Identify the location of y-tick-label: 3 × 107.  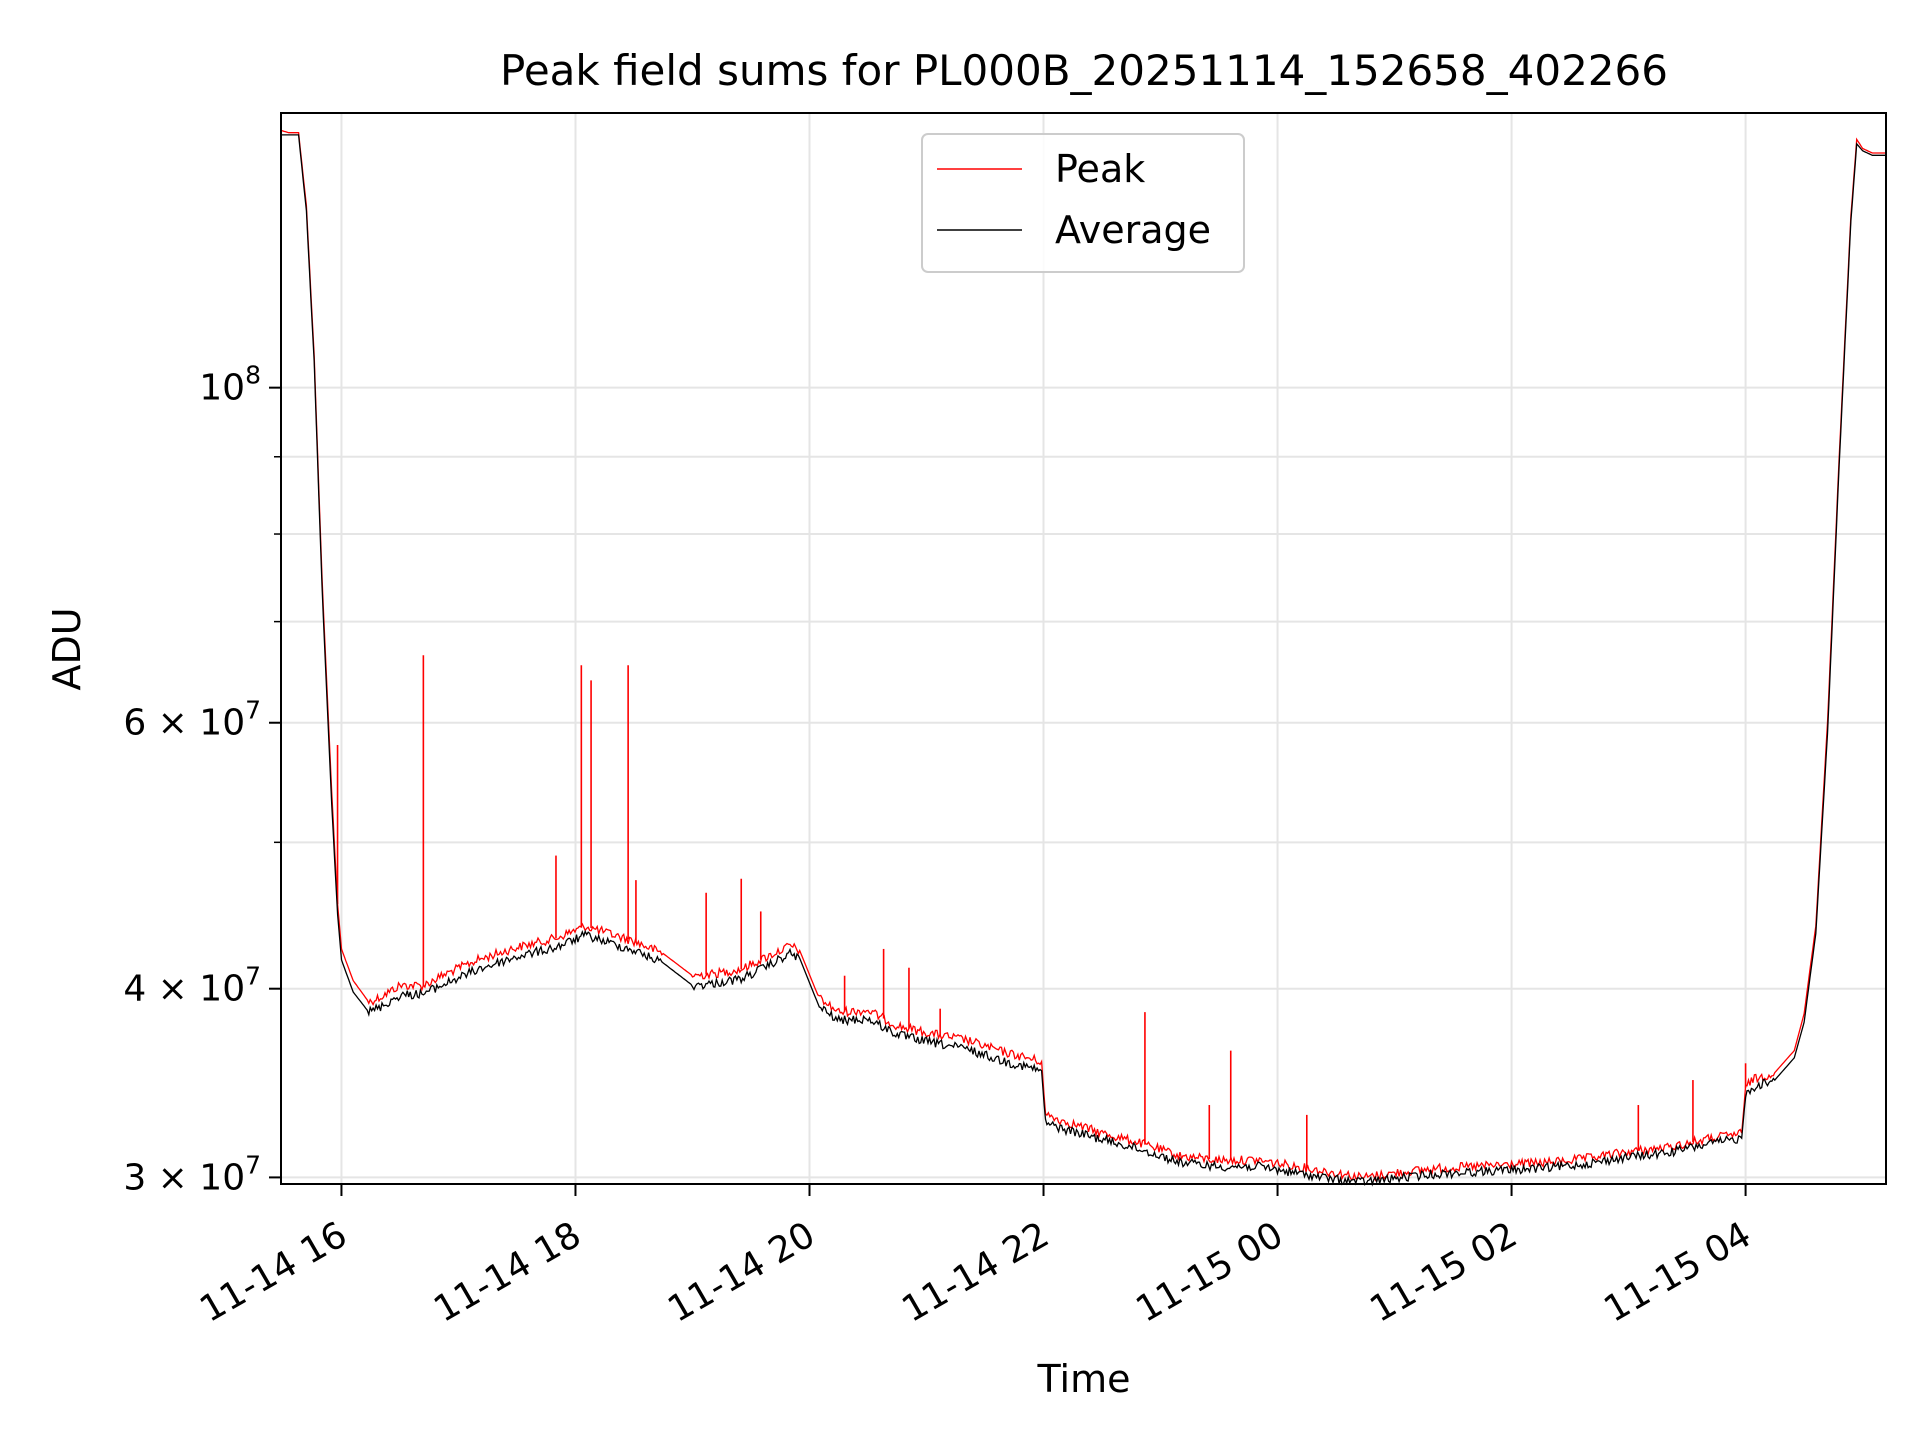
(192, 1174).